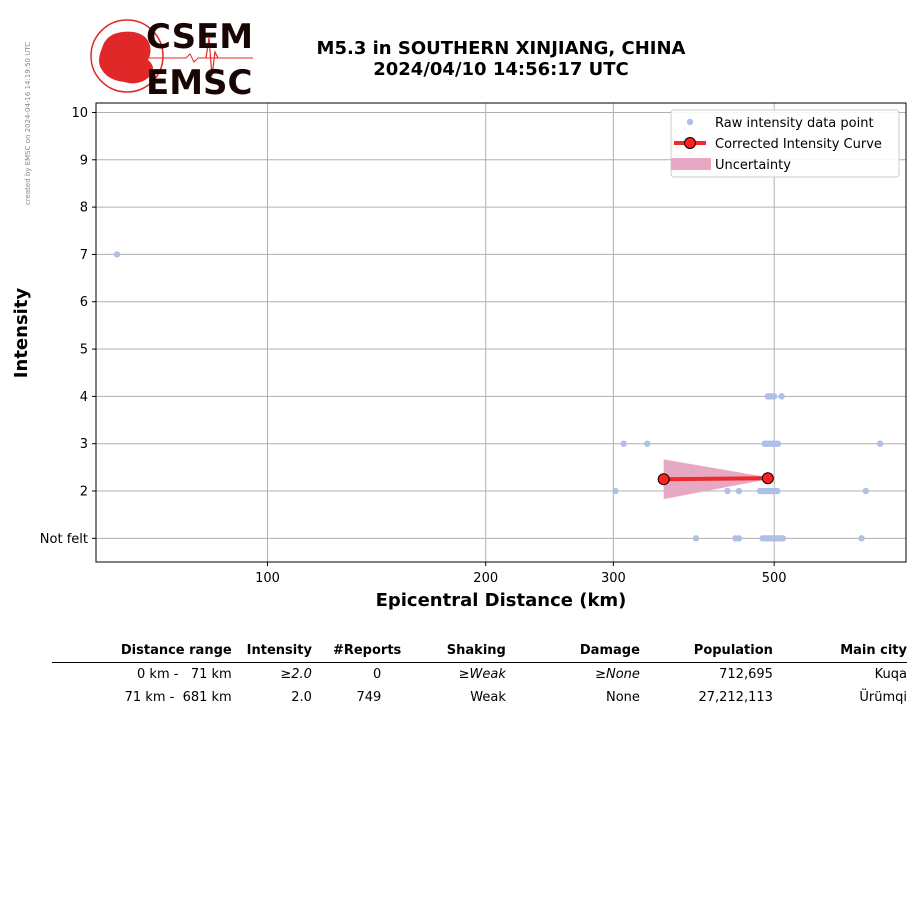  I want to click on cell-city: Kuqa, so click(890, 674).